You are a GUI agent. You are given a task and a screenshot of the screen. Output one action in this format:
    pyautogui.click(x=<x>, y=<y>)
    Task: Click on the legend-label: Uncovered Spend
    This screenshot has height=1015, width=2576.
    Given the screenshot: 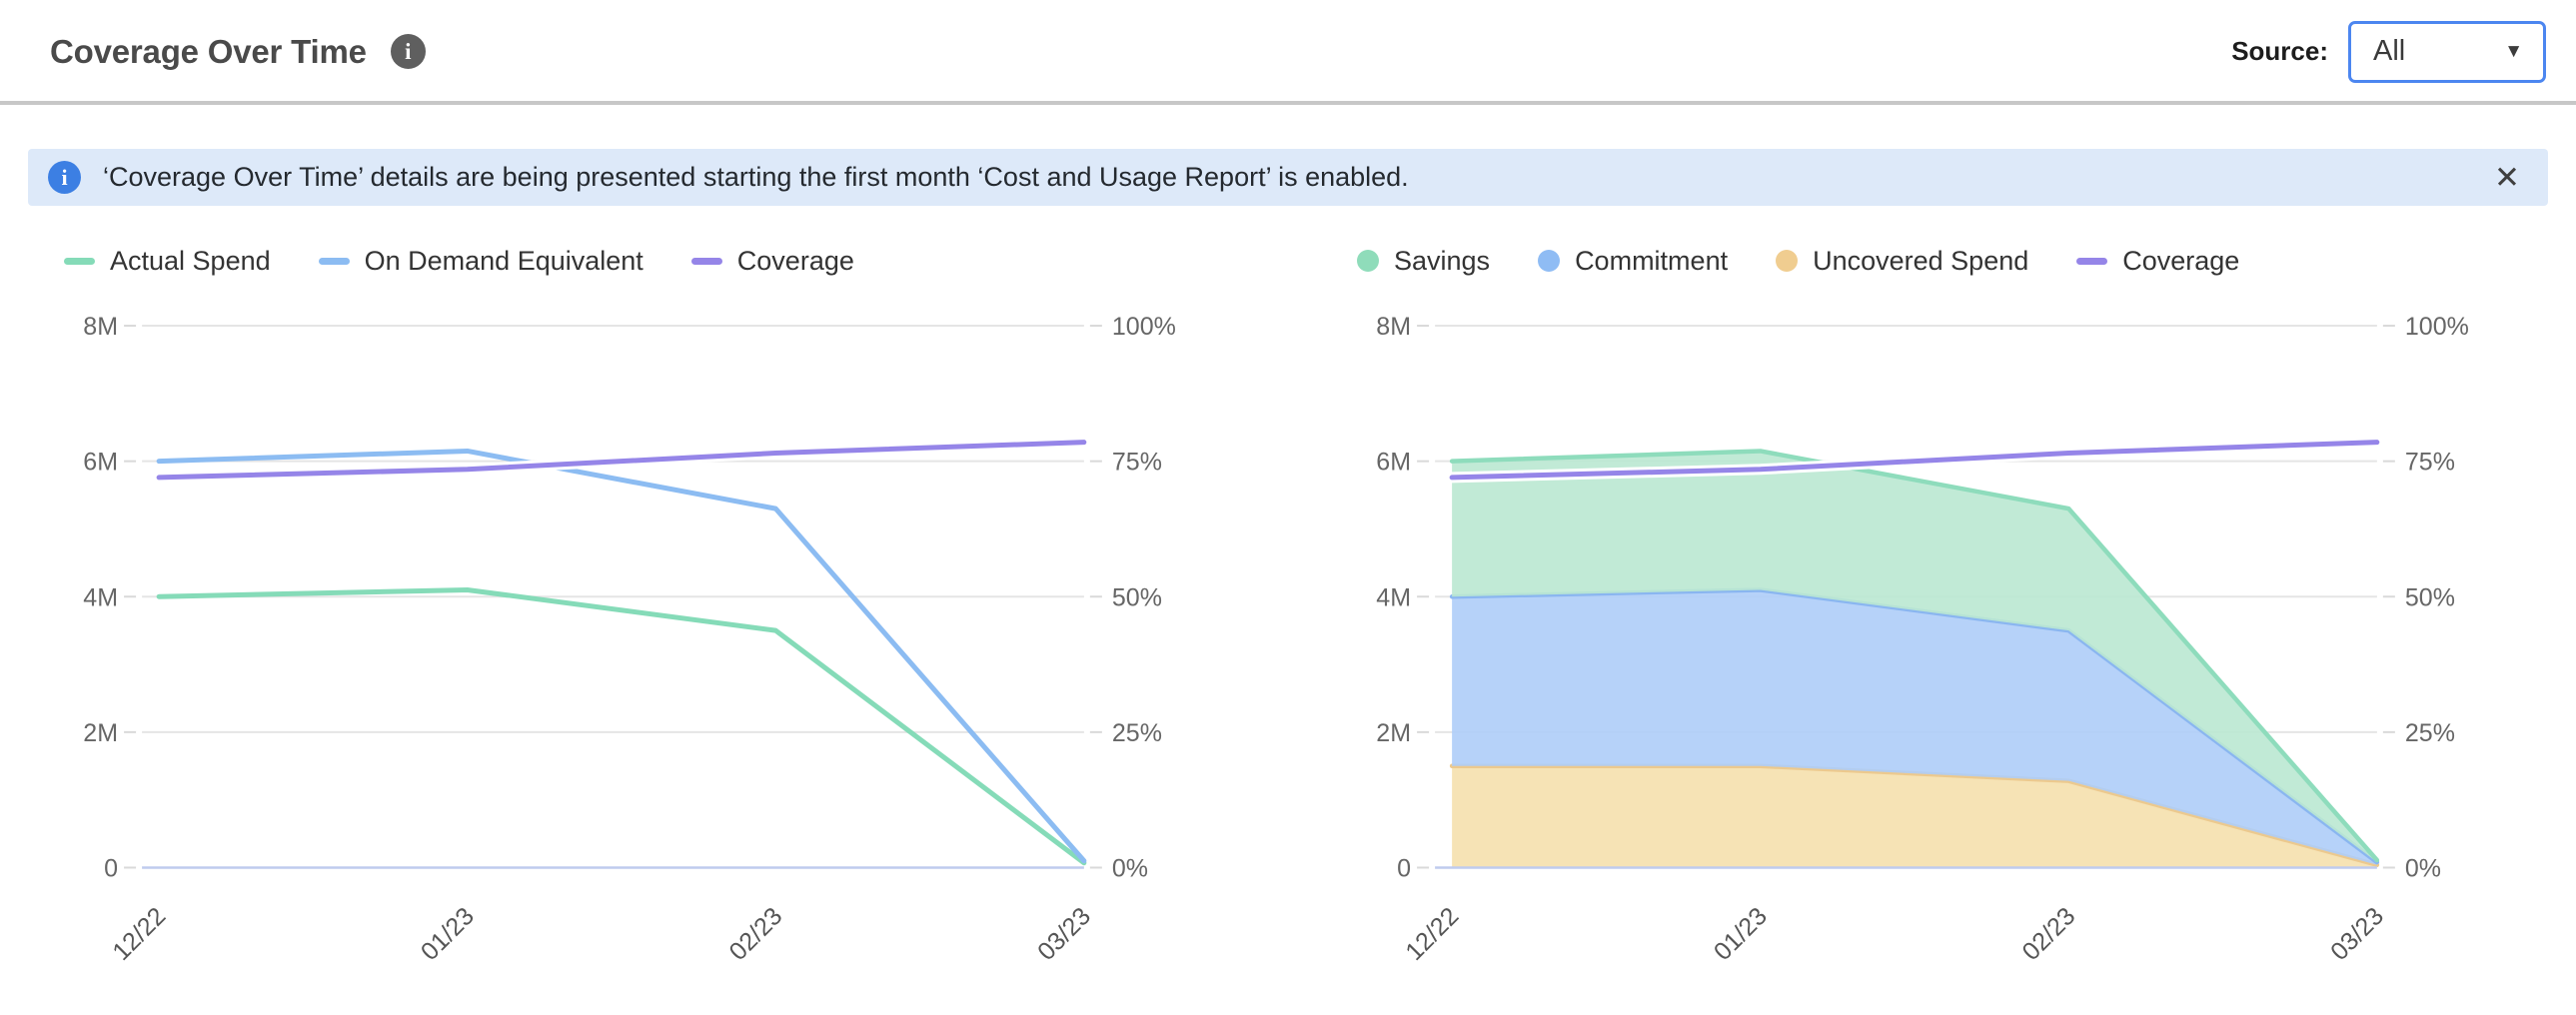 What is the action you would take?
    pyautogui.click(x=1921, y=260)
    